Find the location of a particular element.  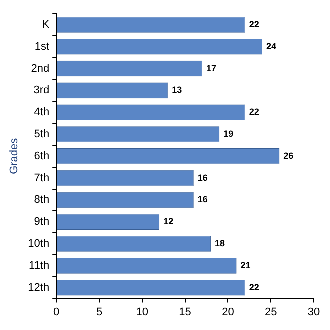

y-tick-label: 9th is located at coordinates (42, 222).